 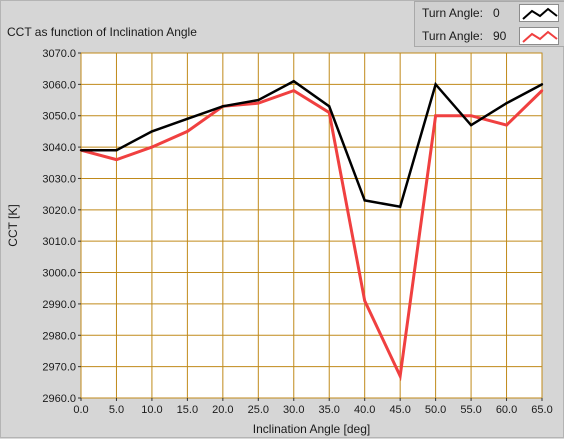 What do you see at coordinates (496, 13) in the screenshot?
I see `legend-value: 0` at bounding box center [496, 13].